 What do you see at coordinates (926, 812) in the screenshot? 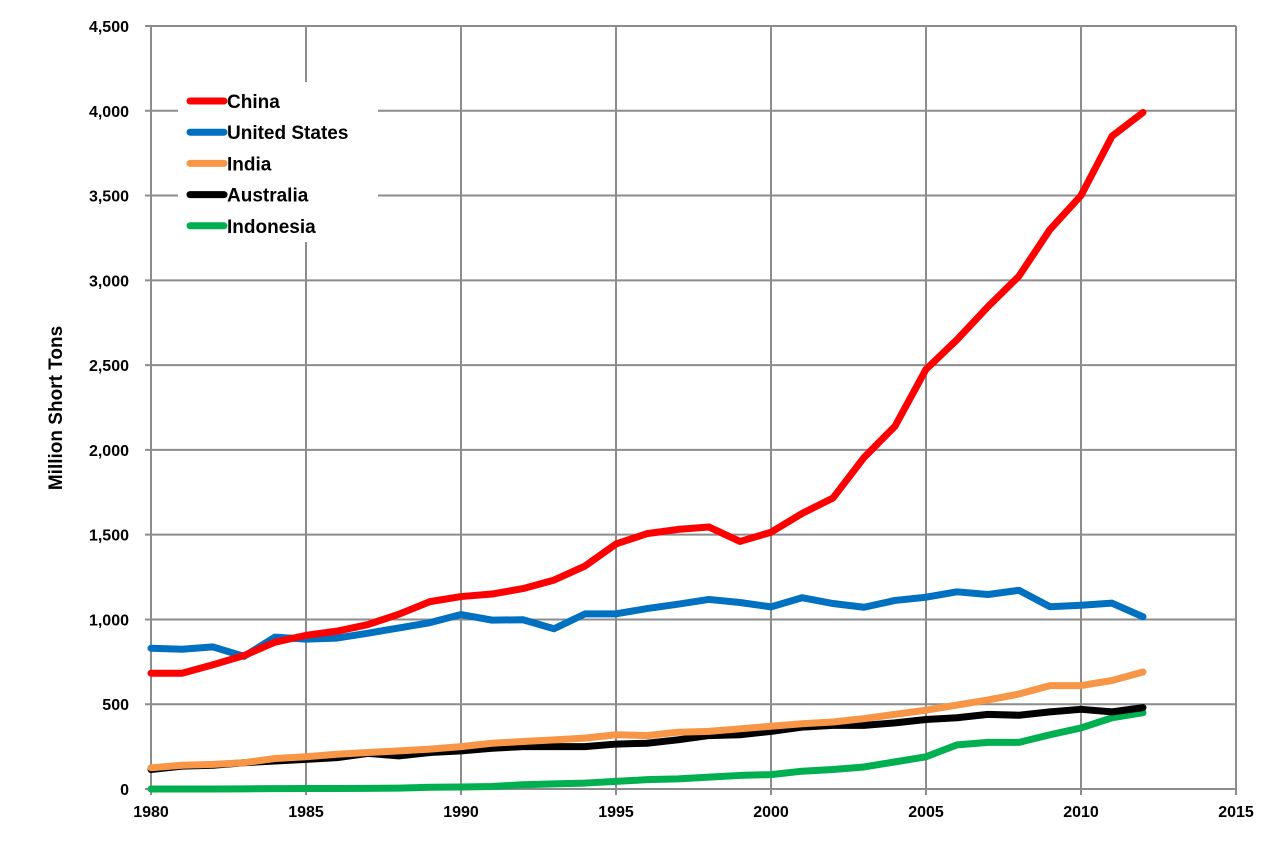
I see `x-tick-label: 2005` at bounding box center [926, 812].